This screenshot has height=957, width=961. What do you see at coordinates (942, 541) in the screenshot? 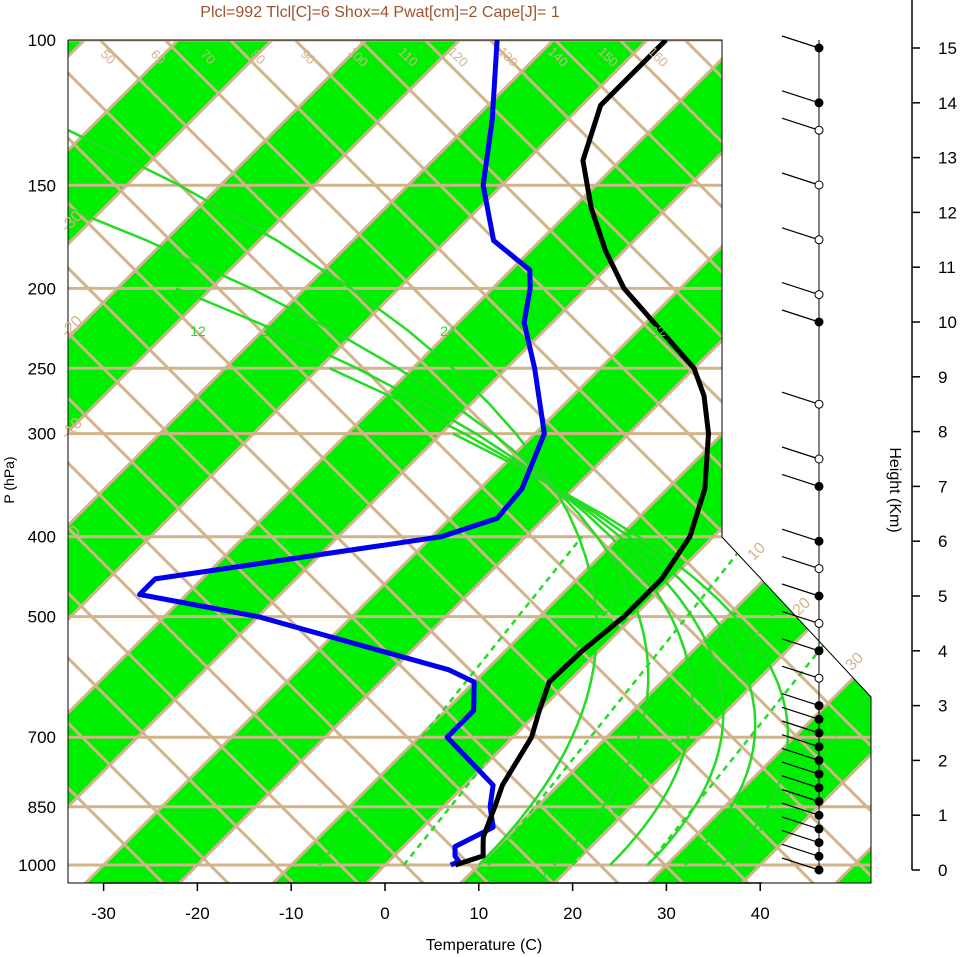
I see `height-tick-label: 6` at bounding box center [942, 541].